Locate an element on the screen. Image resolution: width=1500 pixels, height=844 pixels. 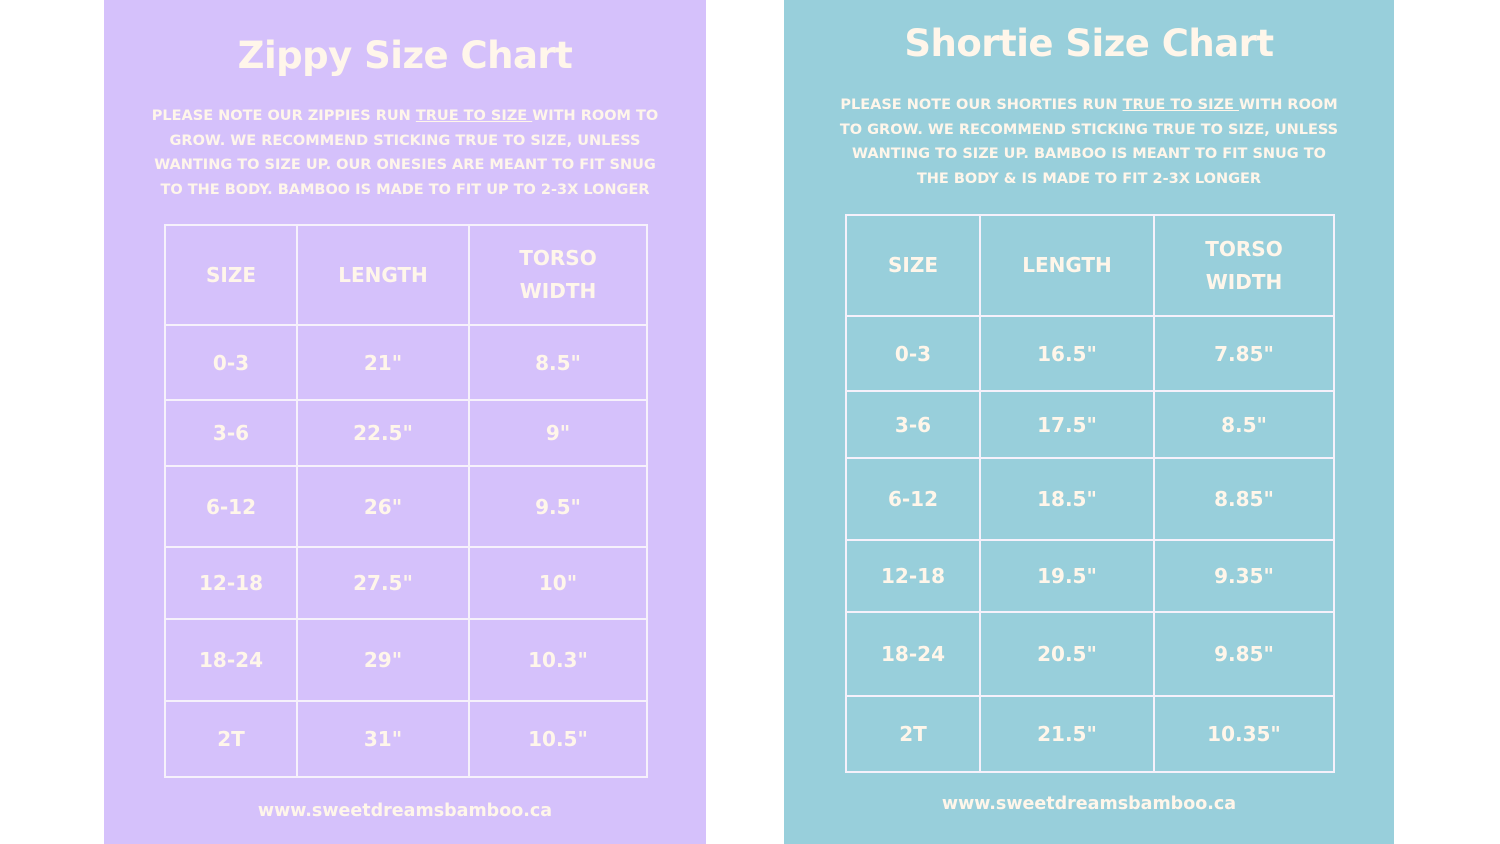
torso-cell: 10.3" is located at coordinates (558, 660).